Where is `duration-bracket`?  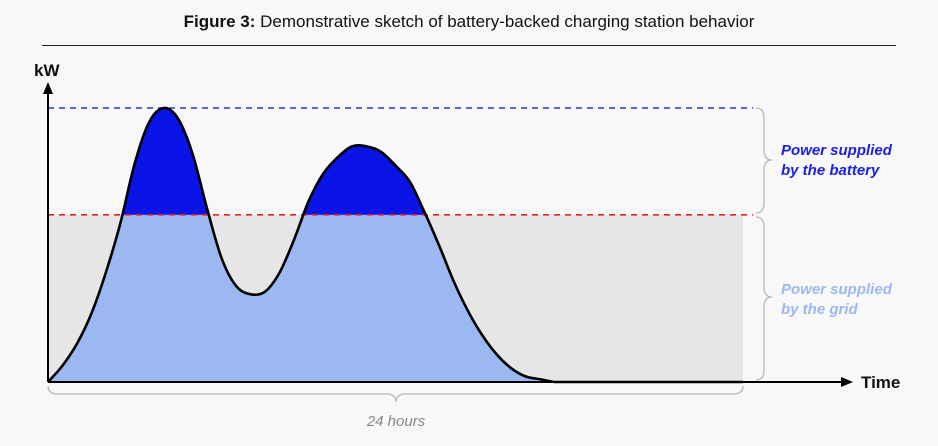 duration-bracket is located at coordinates (395, 394).